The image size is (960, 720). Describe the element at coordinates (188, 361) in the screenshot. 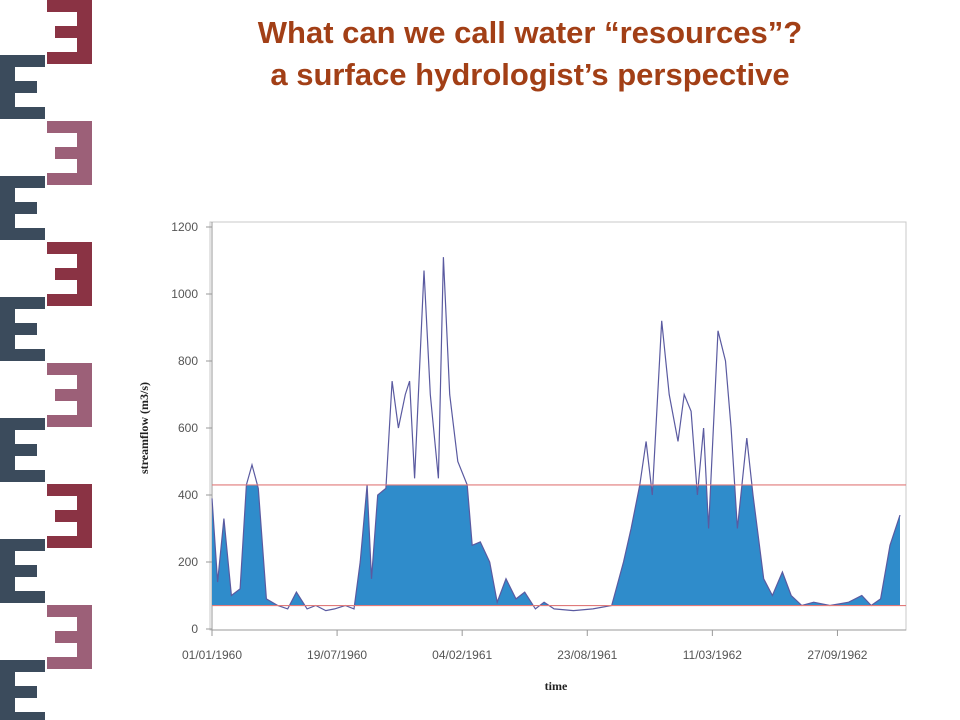

I see `y-tick-label: 800` at that location.